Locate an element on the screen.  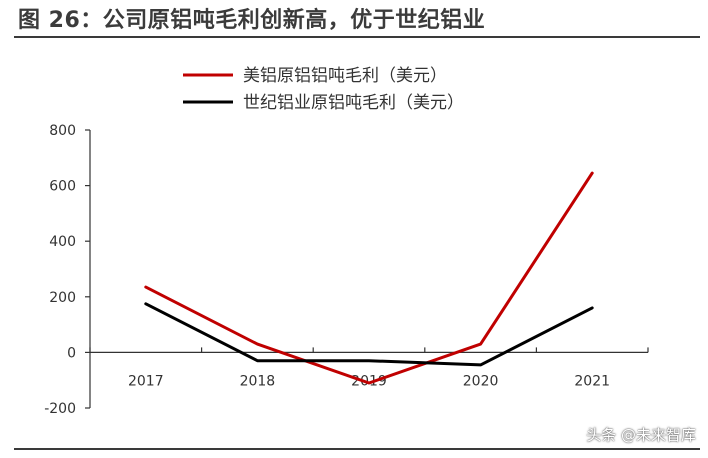
x-tick-label: 2019 is located at coordinates (369, 381).